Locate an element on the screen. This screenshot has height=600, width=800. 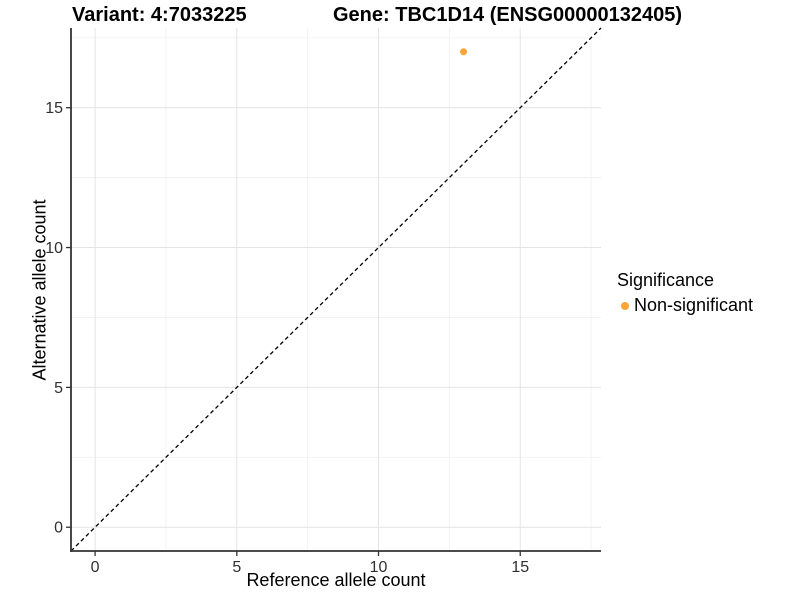
gene-title: Gene: TBC1D14 (ENSG00000132405) is located at coordinates (508, 15).